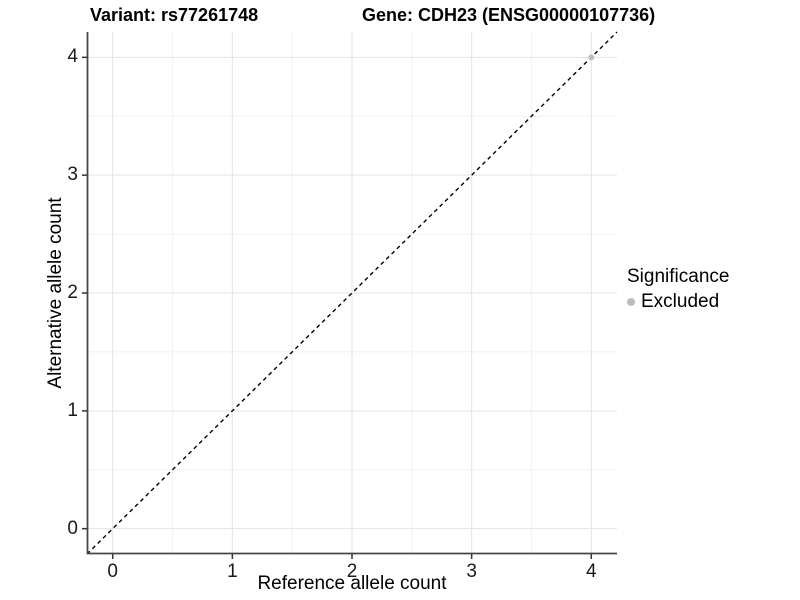  I want to click on x-tick-label: 3, so click(471, 571).